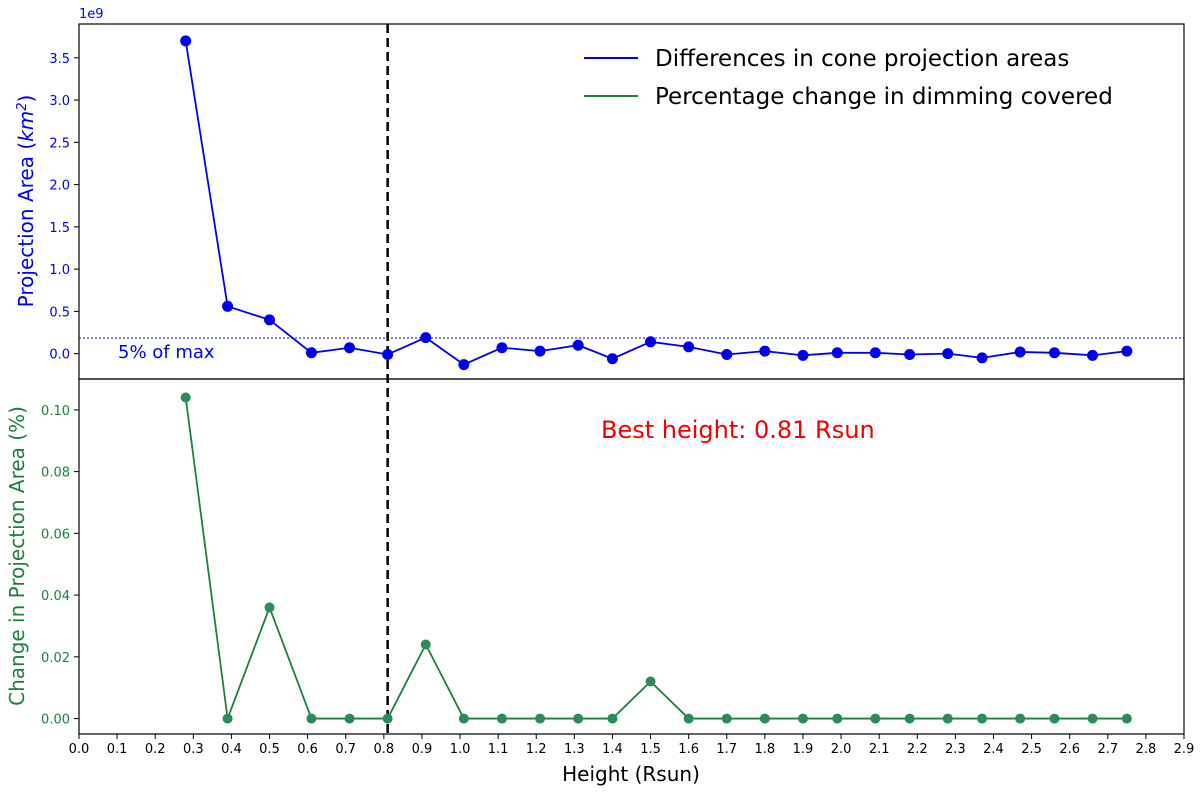  I want to click on bottom-y-tick-label: 0.02, so click(55, 658).